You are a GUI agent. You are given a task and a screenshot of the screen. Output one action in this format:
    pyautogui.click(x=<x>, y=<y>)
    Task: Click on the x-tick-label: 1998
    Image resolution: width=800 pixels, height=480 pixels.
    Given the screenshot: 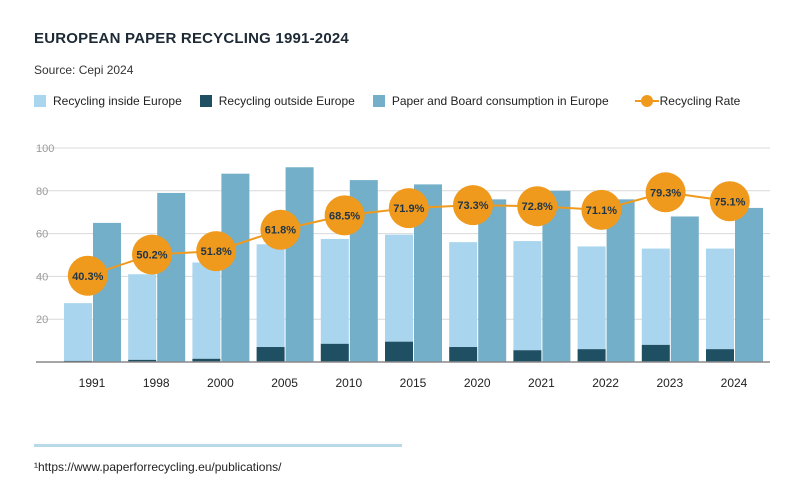 What is the action you would take?
    pyautogui.click(x=156, y=383)
    